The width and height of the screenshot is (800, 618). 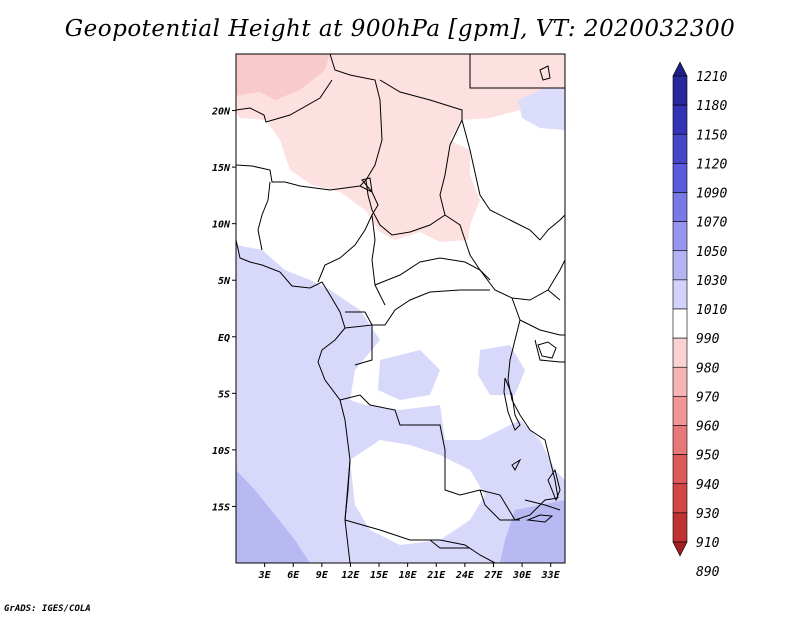 I want to click on lat-tick-label: 5S, so click(x=224, y=394).